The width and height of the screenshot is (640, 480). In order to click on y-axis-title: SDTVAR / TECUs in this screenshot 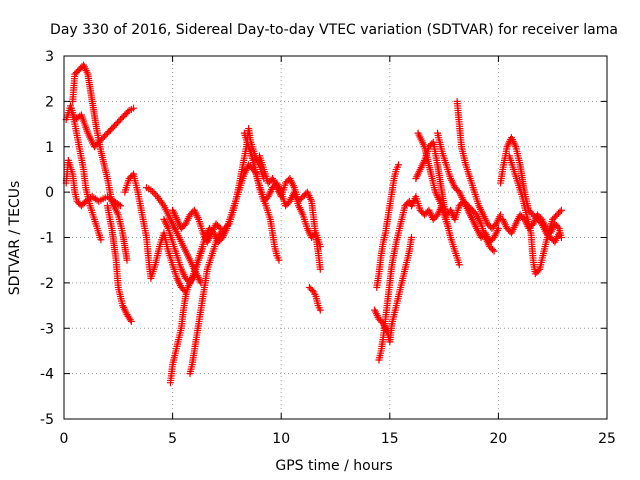, I will do `click(15, 238)`.